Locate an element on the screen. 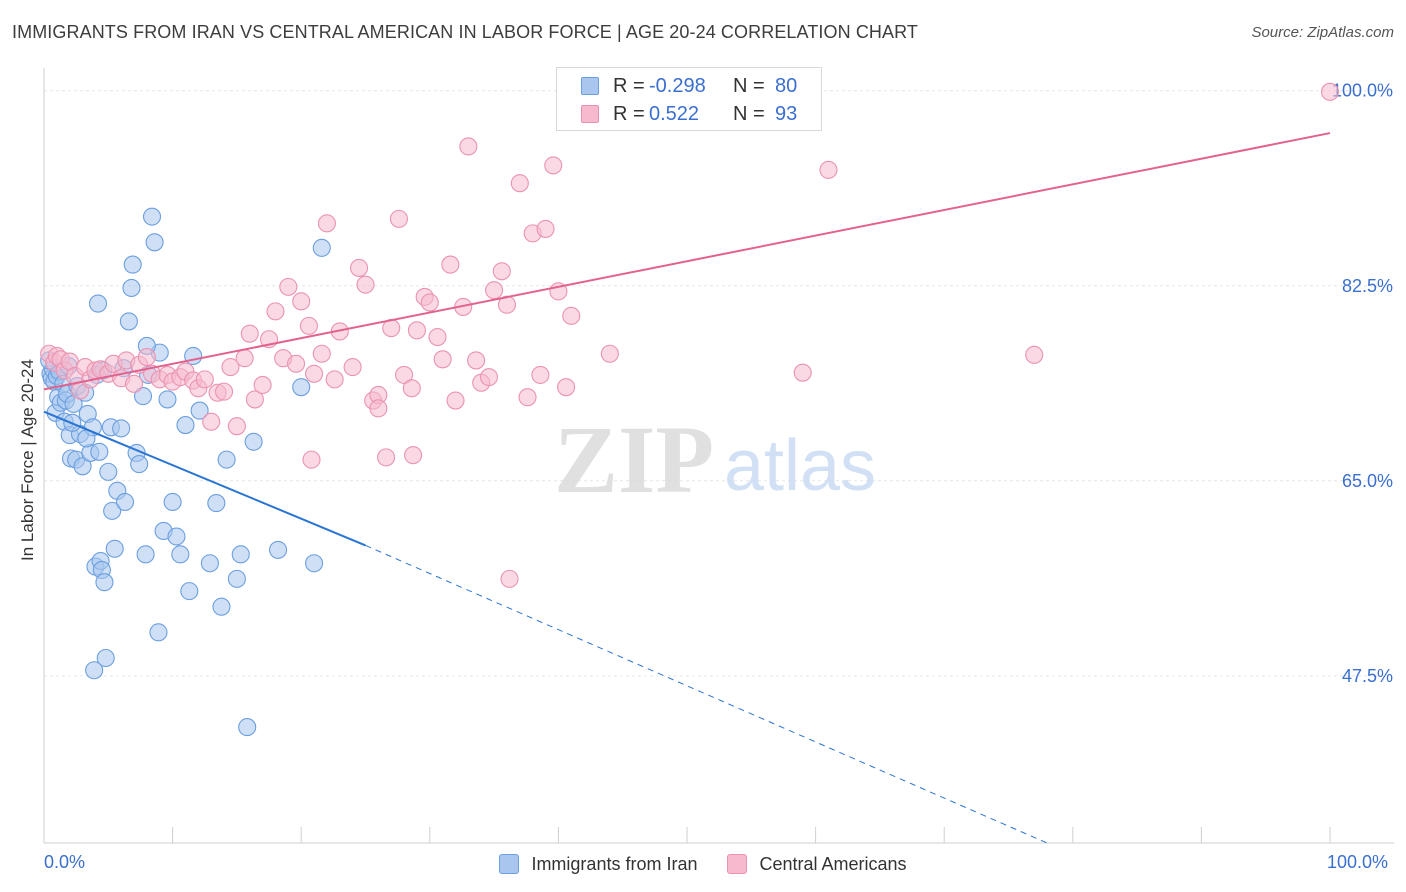 This screenshot has width=1406, height=892. source-credit: Source: ZipAtlas.com is located at coordinates (1322, 32).